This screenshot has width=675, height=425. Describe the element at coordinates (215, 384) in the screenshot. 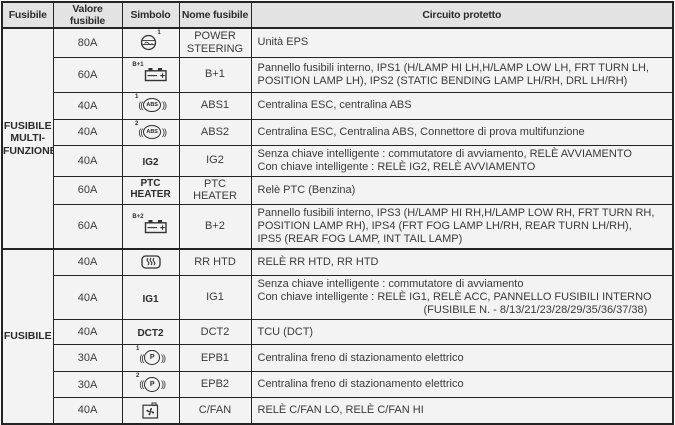

I see `fuse-name: EPB2` at that location.